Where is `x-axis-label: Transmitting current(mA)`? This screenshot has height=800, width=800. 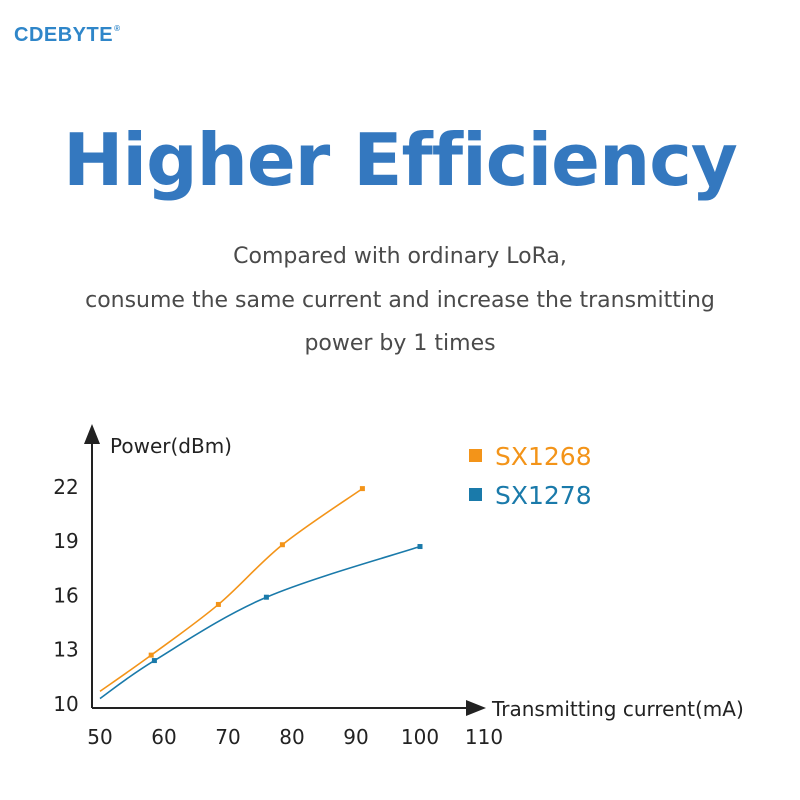 x-axis-label: Transmitting current(mA) is located at coordinates (617, 709).